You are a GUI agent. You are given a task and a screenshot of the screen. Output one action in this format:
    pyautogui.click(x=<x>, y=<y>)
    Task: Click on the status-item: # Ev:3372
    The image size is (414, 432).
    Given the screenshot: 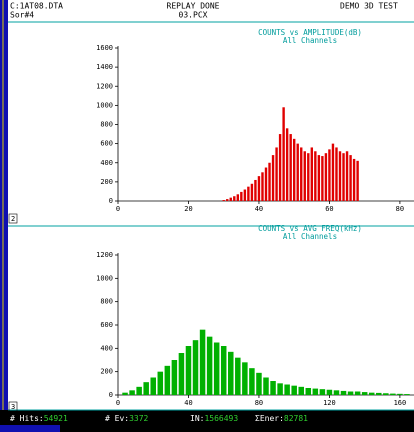 What is the action you would take?
    pyautogui.click(x=127, y=418)
    